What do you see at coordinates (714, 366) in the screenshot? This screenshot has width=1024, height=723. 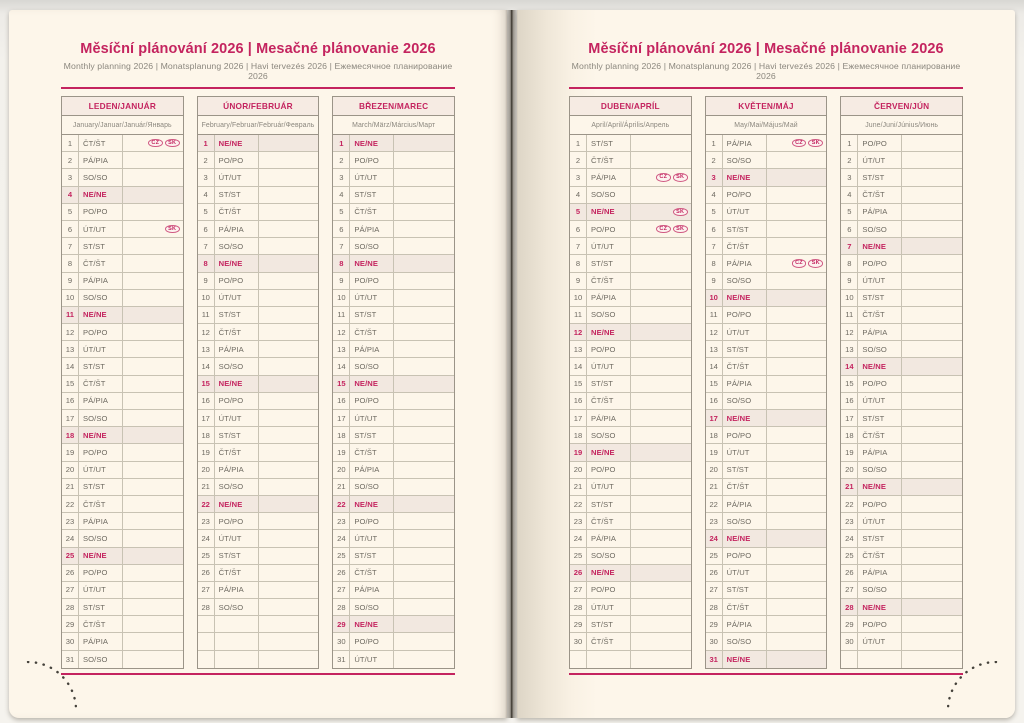 I see `day-number: 14` at bounding box center [714, 366].